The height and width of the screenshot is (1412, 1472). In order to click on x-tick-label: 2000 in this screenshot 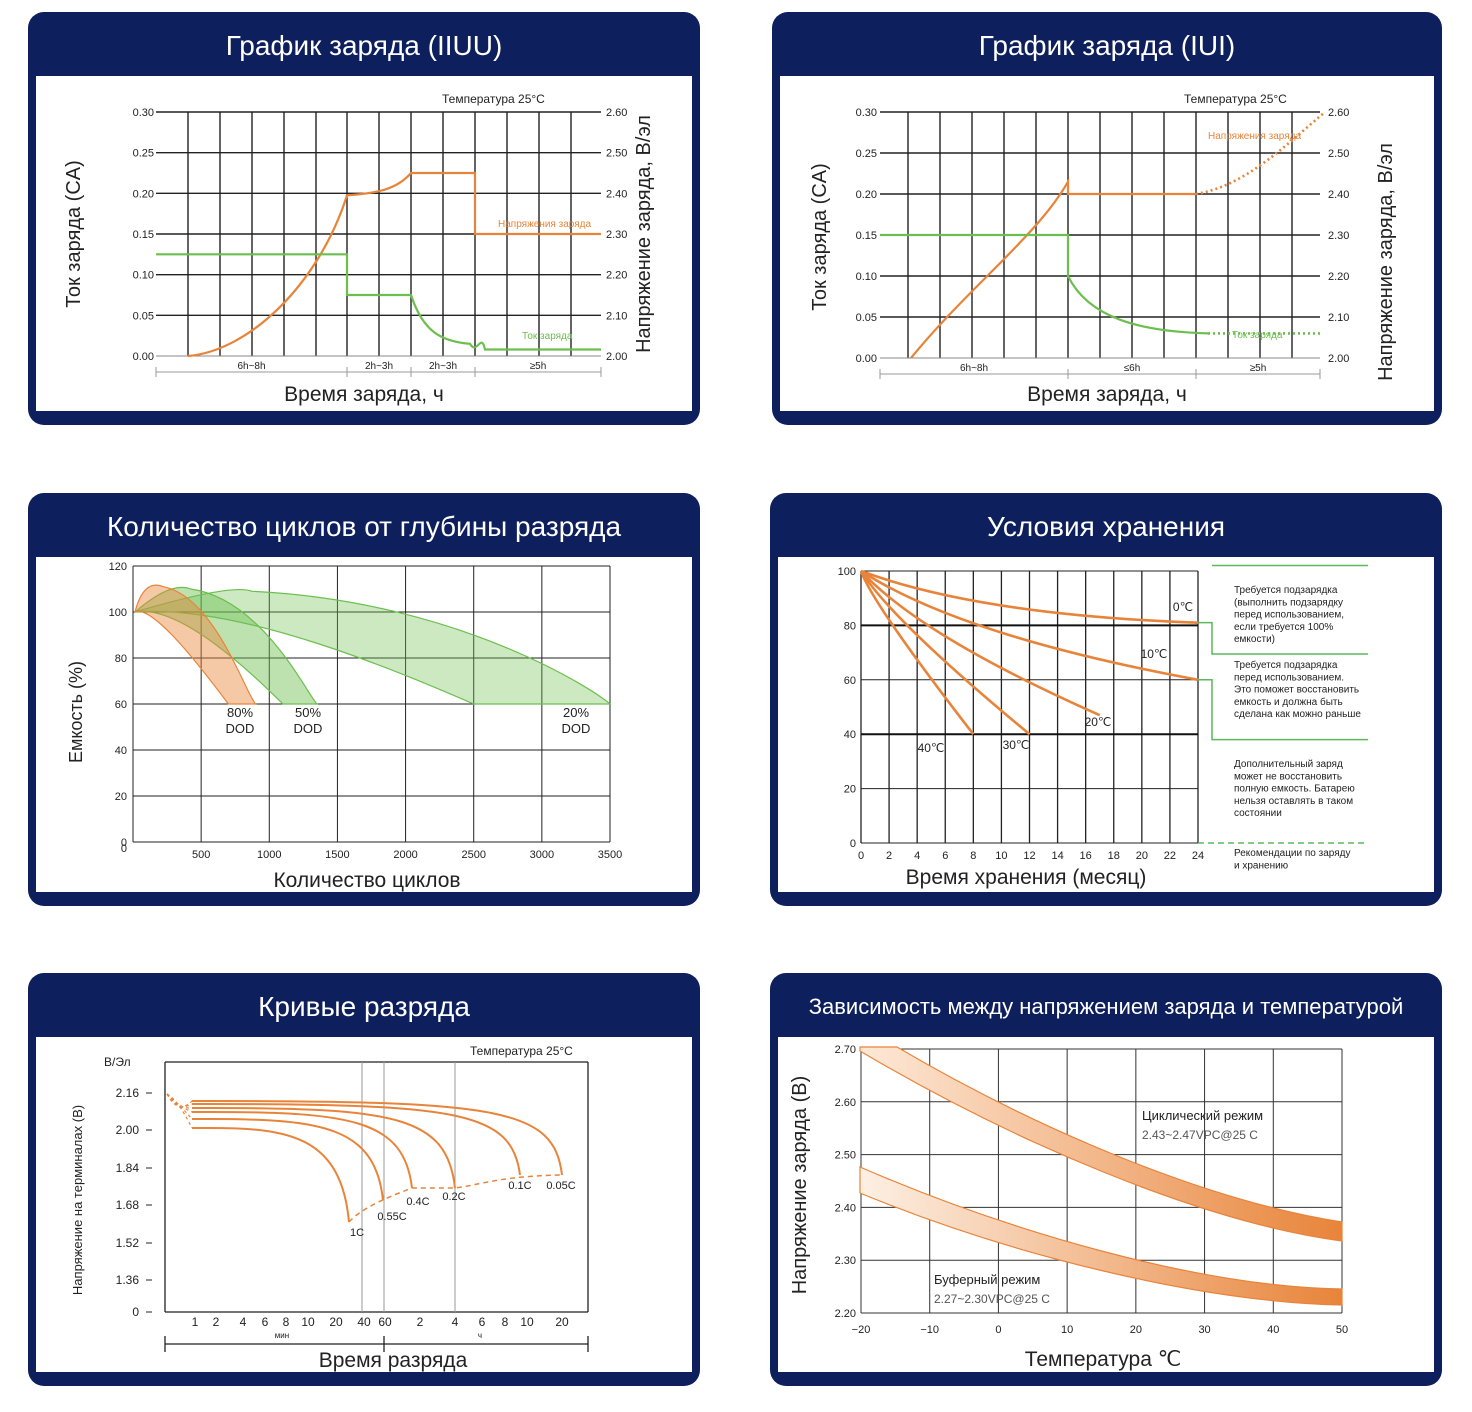, I will do `click(405, 855)`.